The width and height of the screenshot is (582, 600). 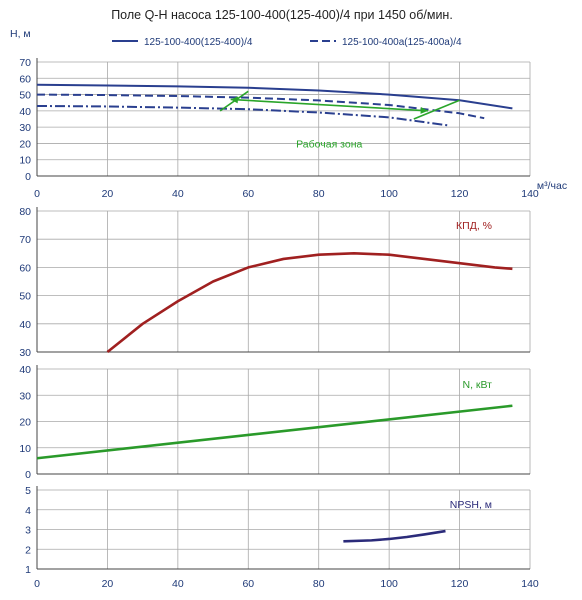 I want to click on work-zone-right-edge, so click(x=436, y=109).